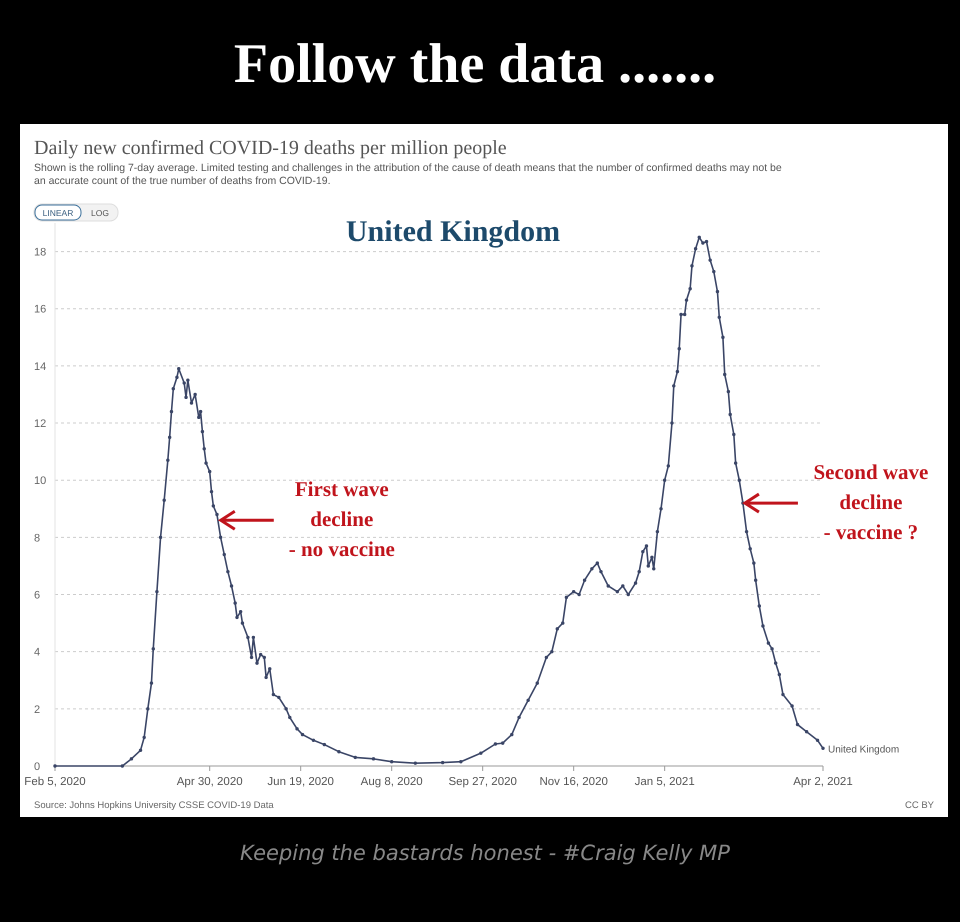 The height and width of the screenshot is (922, 960). What do you see at coordinates (870, 502) in the screenshot?
I see `annotation: Second wave decline - vaccine ?` at bounding box center [870, 502].